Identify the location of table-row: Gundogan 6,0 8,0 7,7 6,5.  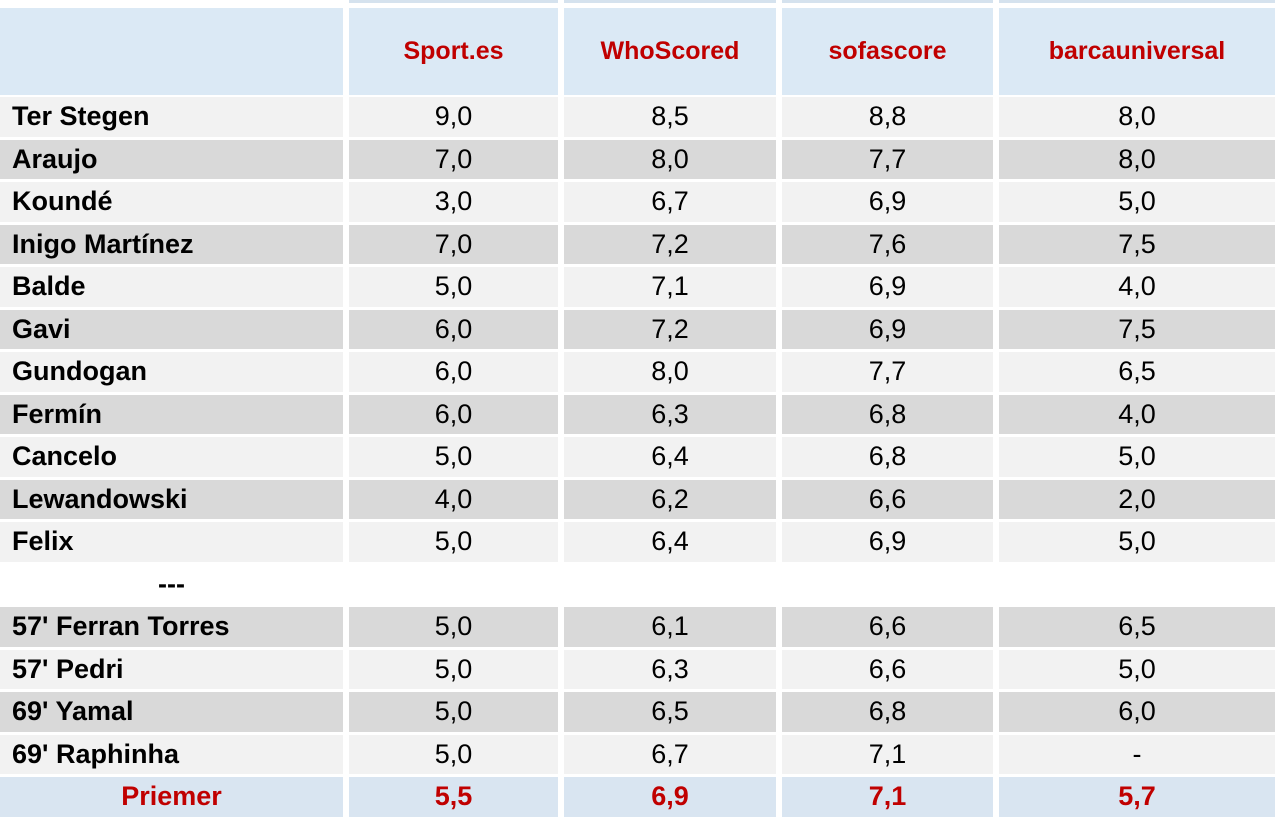
(641, 372).